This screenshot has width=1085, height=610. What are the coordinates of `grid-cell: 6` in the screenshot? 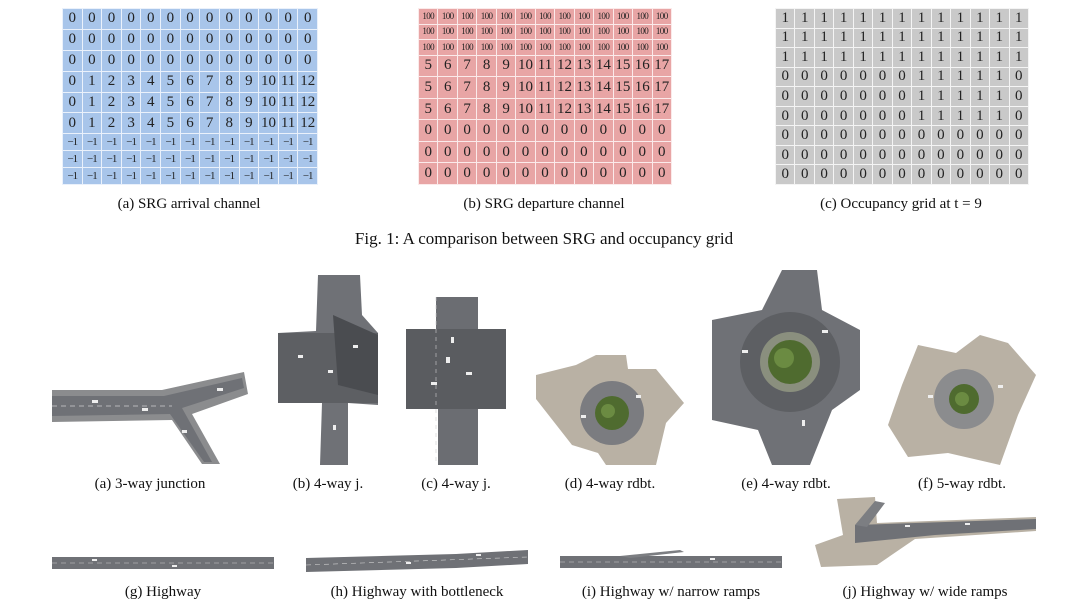 It's located at (190, 123).